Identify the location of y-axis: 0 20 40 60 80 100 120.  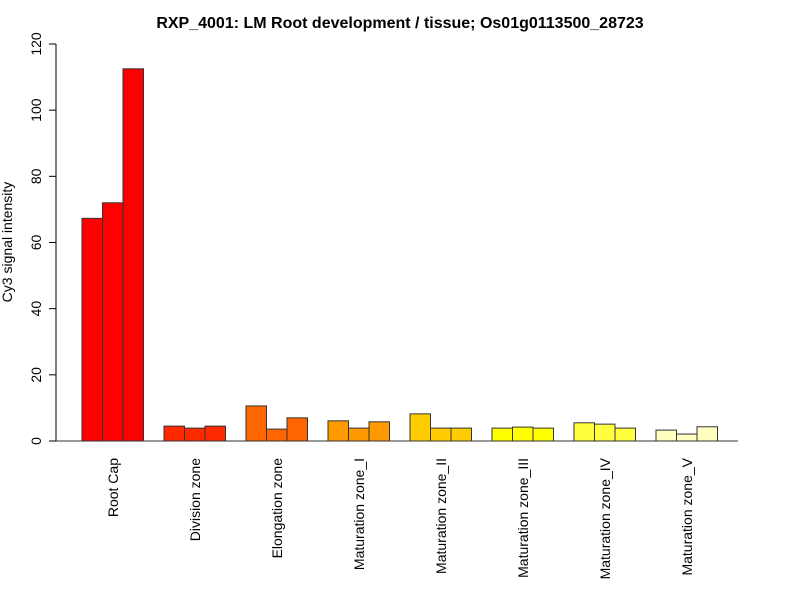
(42, 238).